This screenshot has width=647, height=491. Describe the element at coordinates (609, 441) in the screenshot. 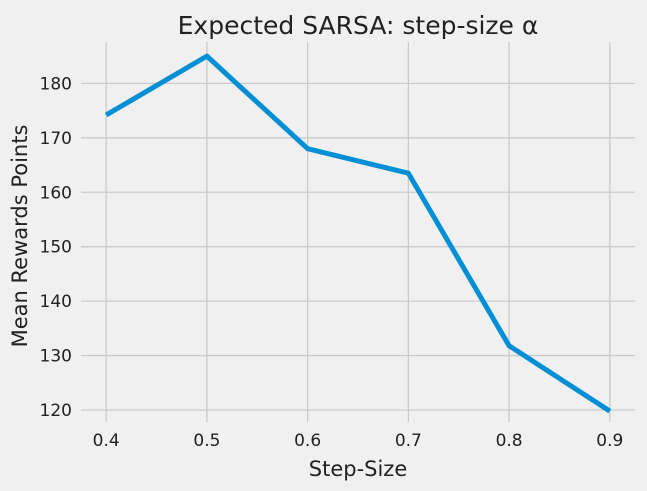

I see `x-tick-label: 0.9` at that location.